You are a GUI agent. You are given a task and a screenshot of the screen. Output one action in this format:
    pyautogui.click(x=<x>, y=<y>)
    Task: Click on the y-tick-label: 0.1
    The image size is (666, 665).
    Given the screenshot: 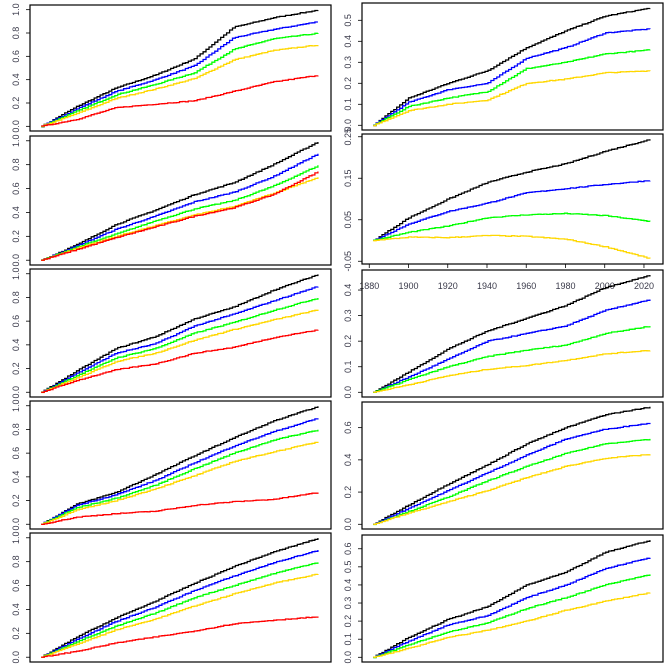 What is the action you would take?
    pyautogui.click(x=348, y=104)
    